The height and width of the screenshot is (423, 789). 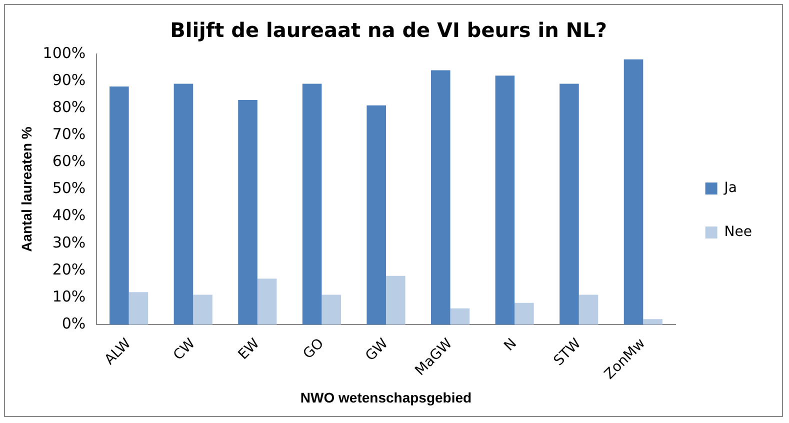 I want to click on y-tick-label: 10%, so click(x=69, y=296).